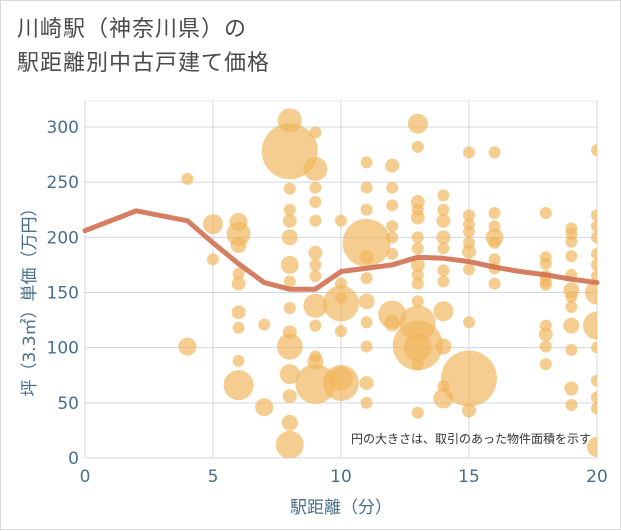 This screenshot has height=531, width=621. Describe the element at coordinates (341, 508) in the screenshot. I see `x-axis-label: 駅距離（分）` at that location.